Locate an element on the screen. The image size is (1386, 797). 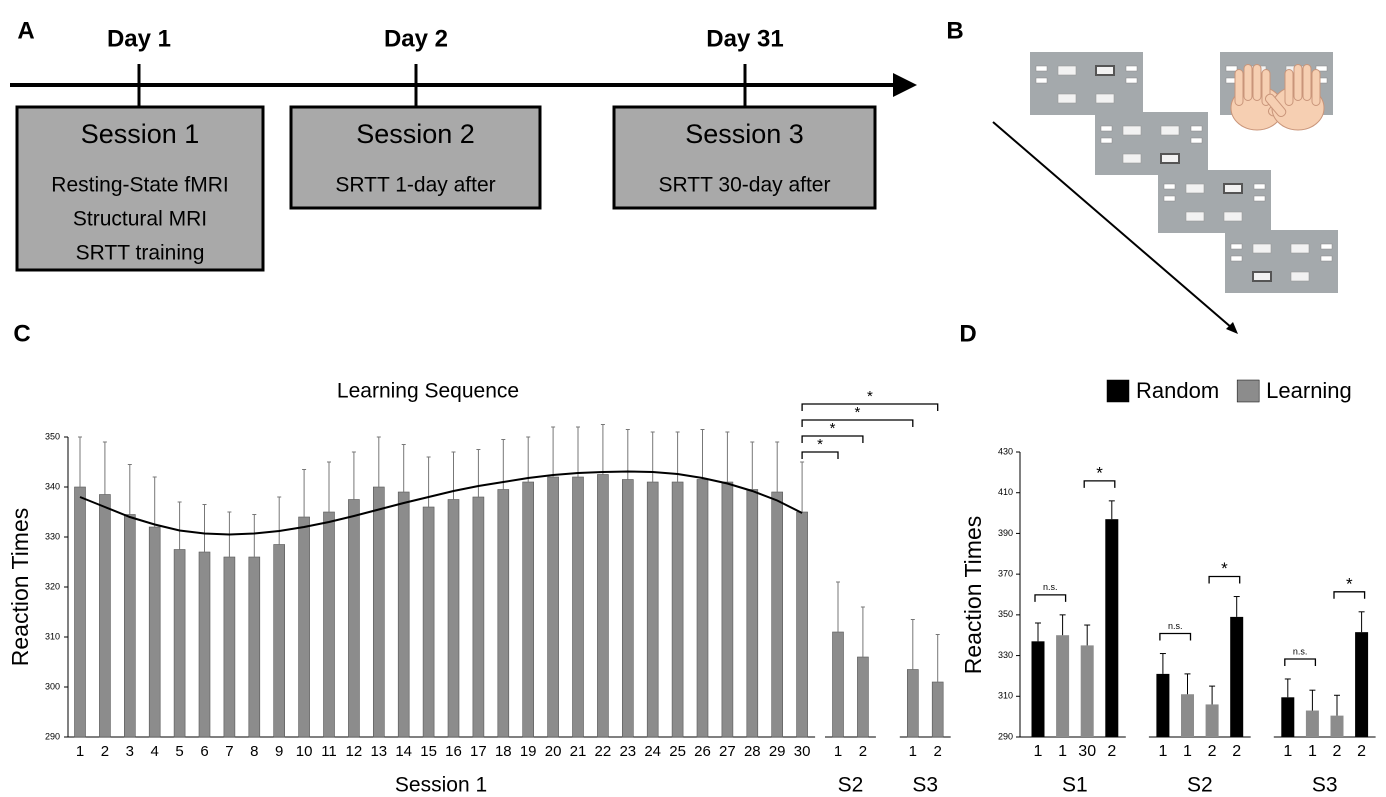
group-label: S1 is located at coordinates (1075, 785).